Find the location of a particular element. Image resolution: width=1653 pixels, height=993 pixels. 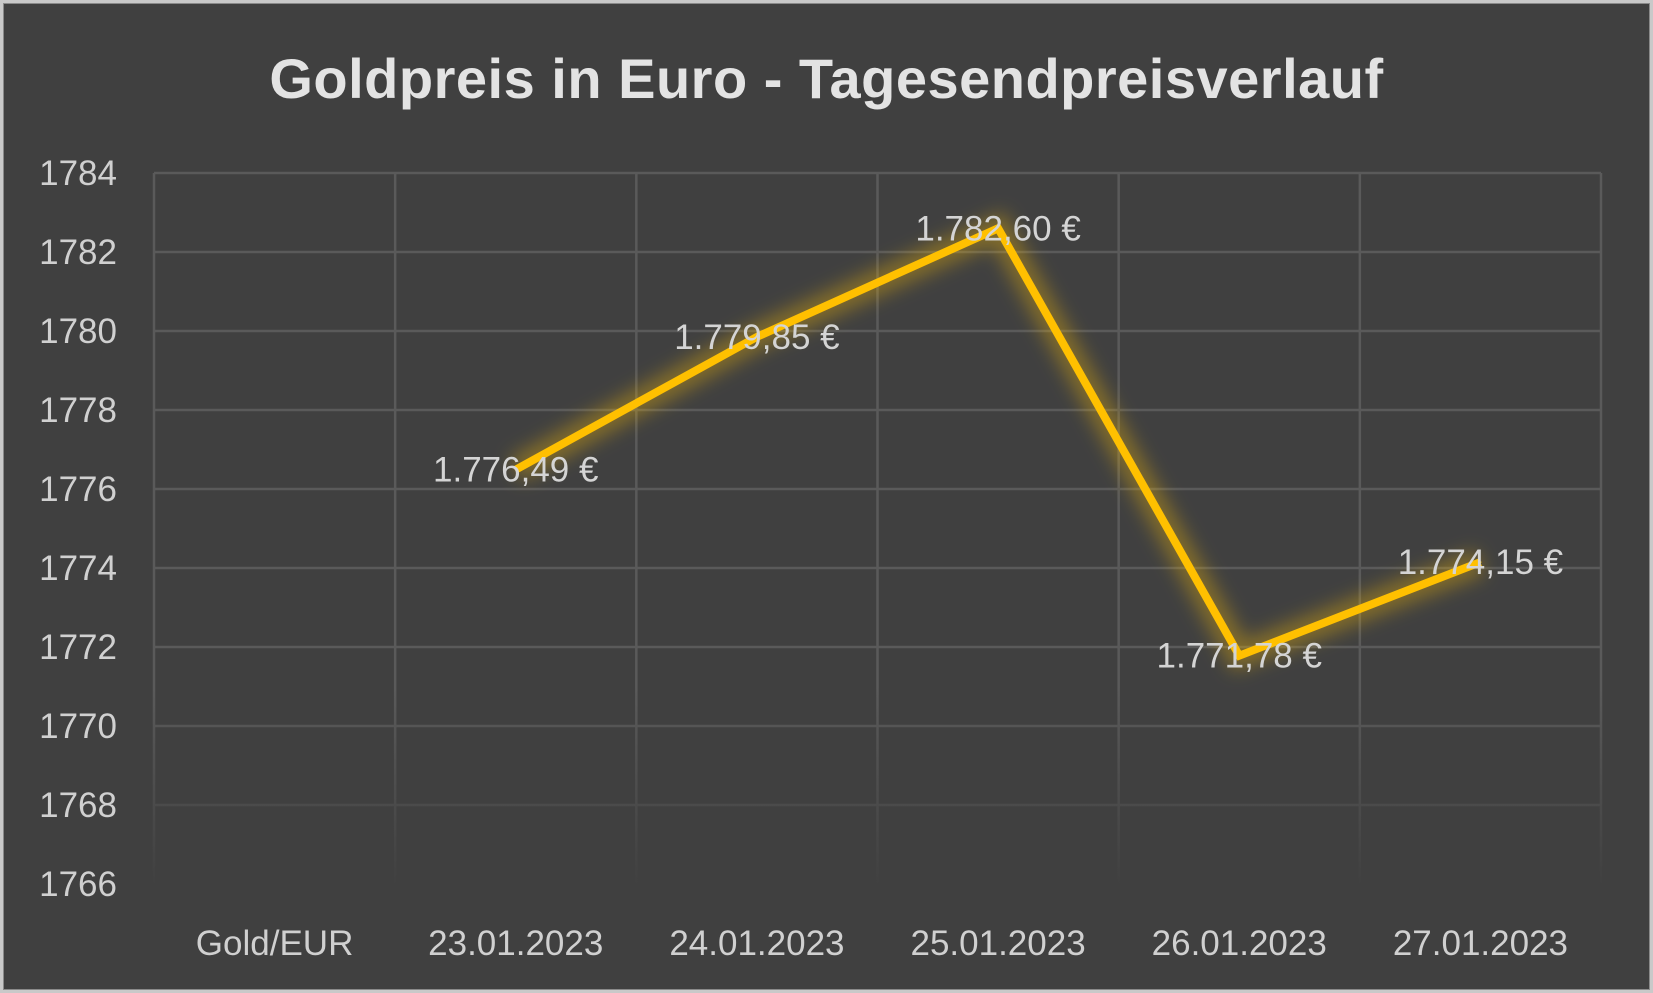

x-tick-label: 24.01.2023 is located at coordinates (756, 943).